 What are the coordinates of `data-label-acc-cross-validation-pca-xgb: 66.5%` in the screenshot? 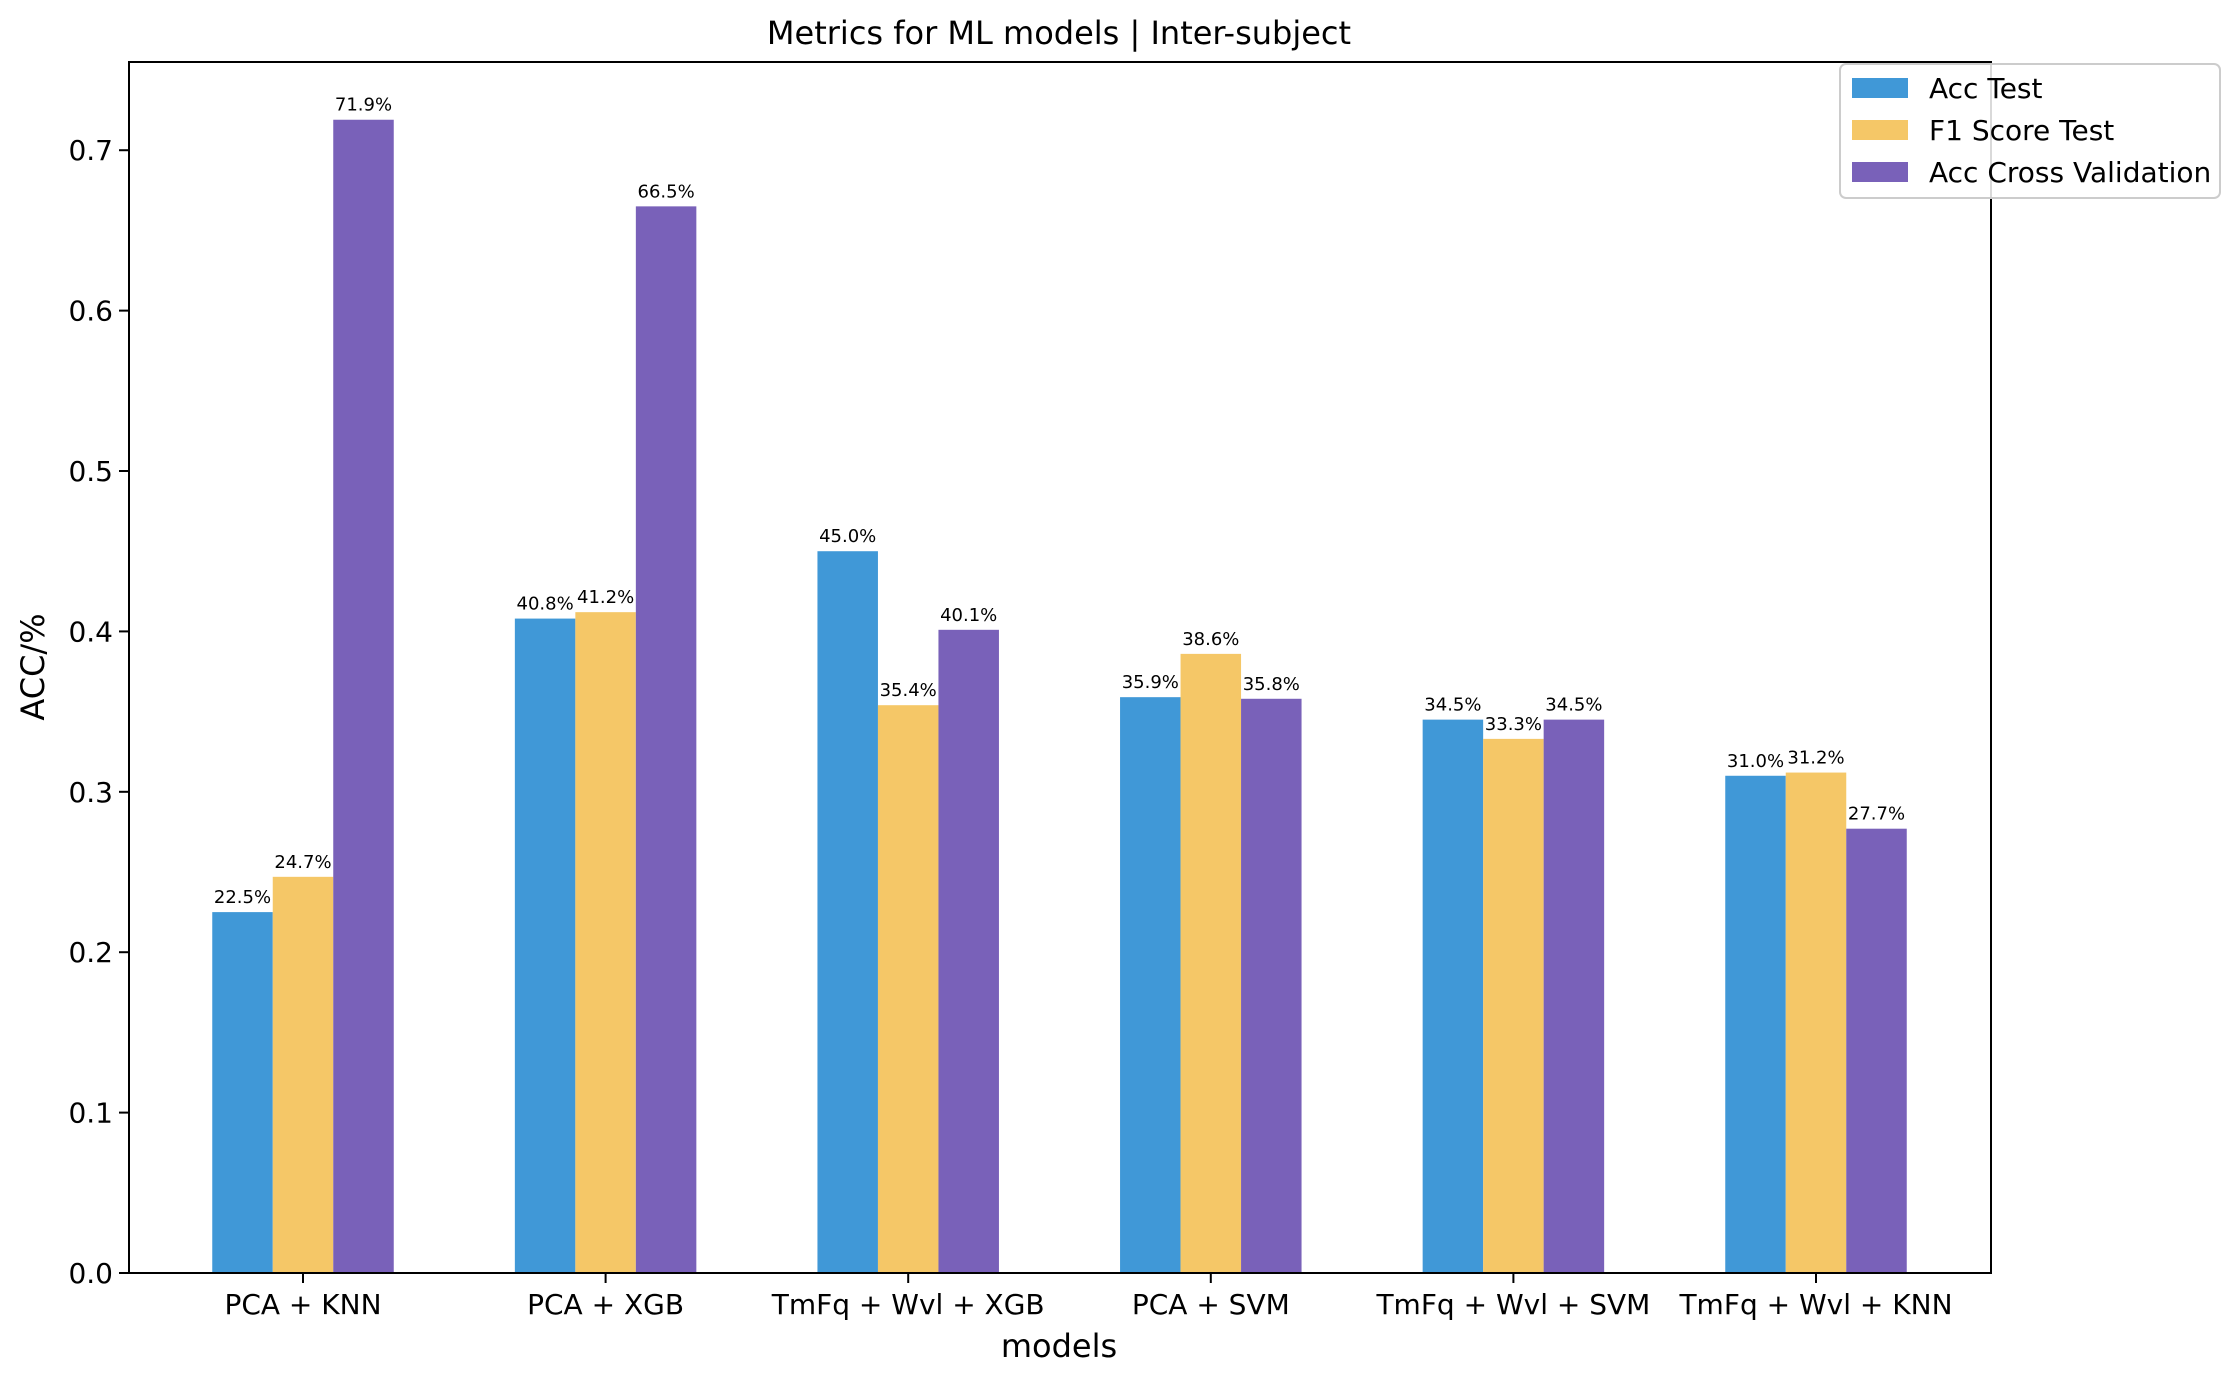 It's located at (666, 191).